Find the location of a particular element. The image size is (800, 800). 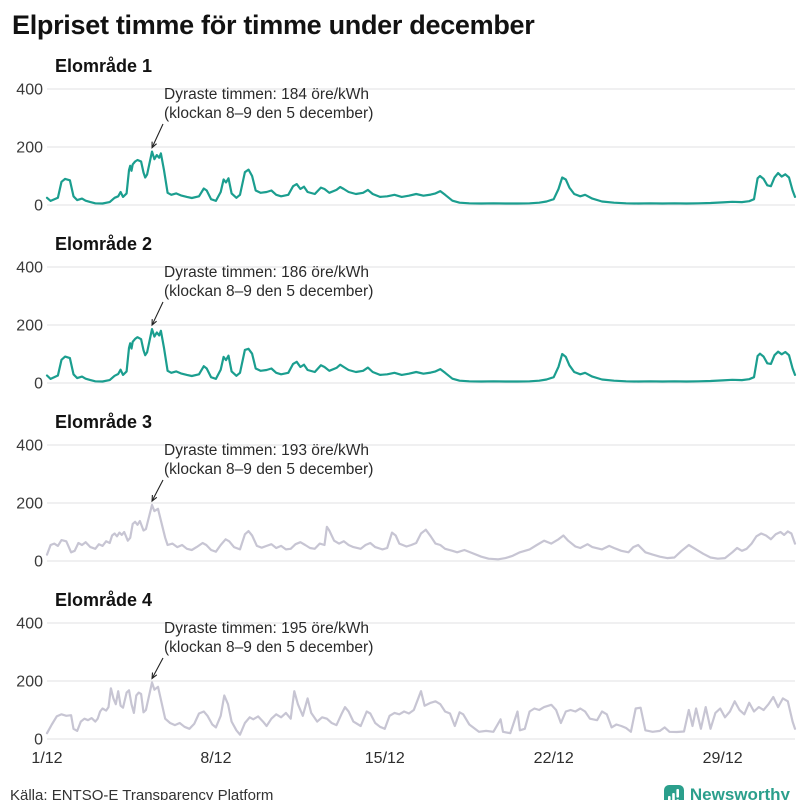

newsworthy-brand: Newsworthy is located at coordinates (726, 792).